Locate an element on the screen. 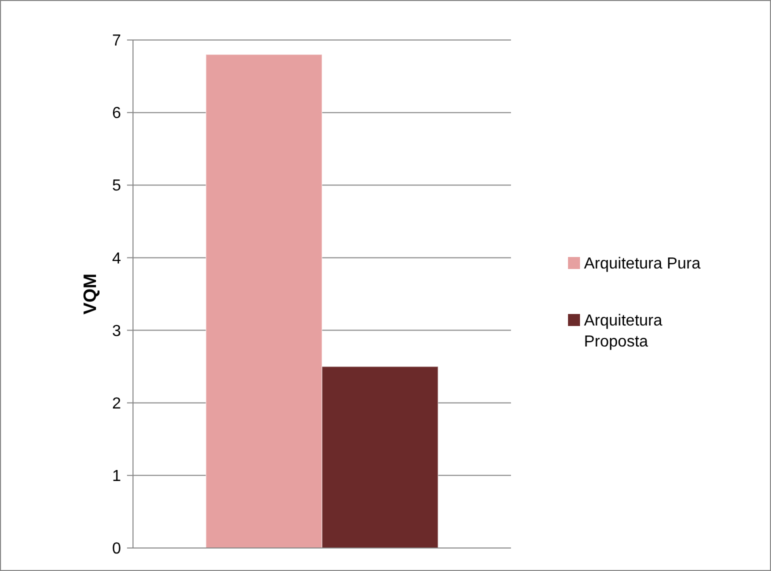 Image resolution: width=771 pixels, height=571 pixels. legend-label: Arquitetura Pura is located at coordinates (642, 264).